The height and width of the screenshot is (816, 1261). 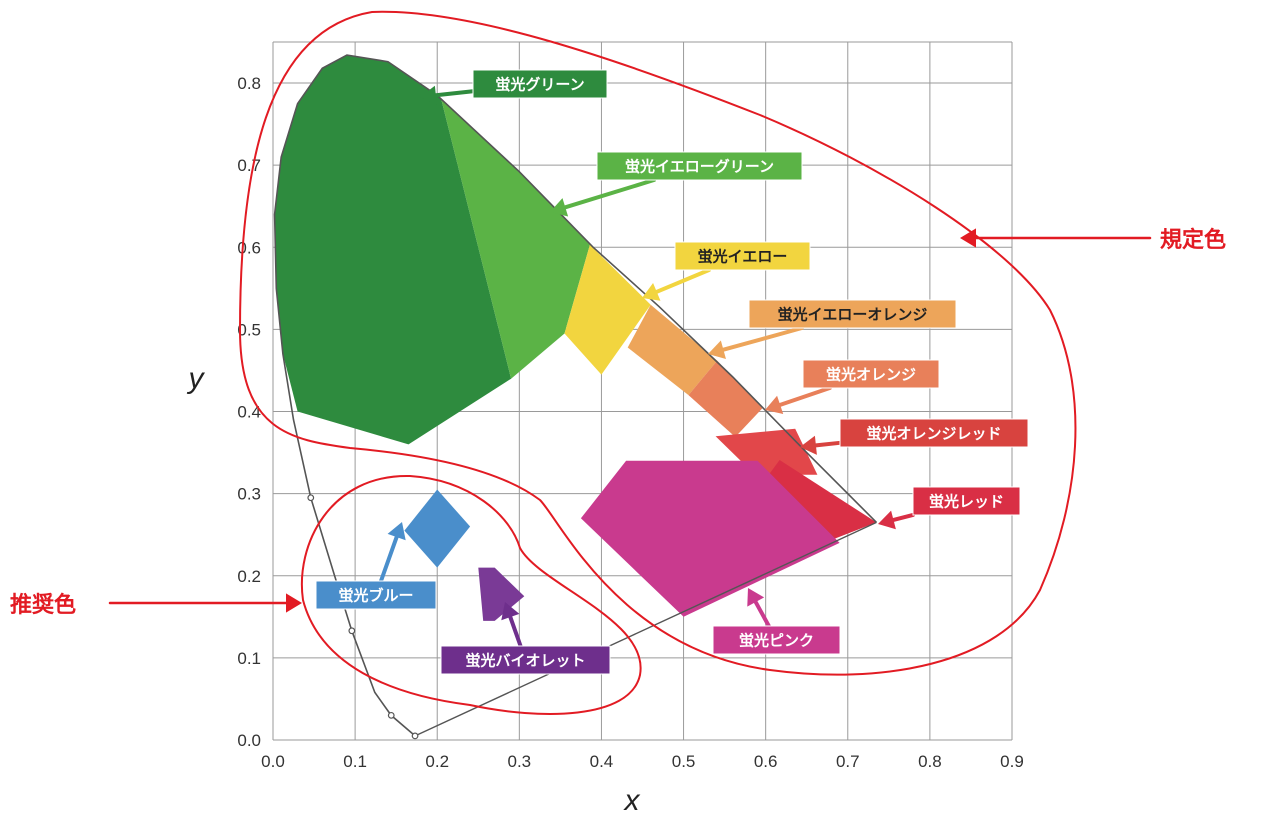 What do you see at coordinates (437, 528) in the screenshot?
I see `region-蛍光ブルー` at bounding box center [437, 528].